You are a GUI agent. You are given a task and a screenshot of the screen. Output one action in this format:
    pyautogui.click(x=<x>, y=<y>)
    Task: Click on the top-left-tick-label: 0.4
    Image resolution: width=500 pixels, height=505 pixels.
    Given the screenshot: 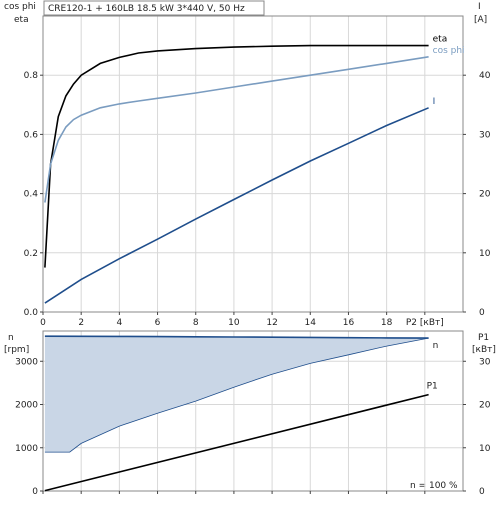 What is the action you would take?
    pyautogui.click(x=31, y=195)
    